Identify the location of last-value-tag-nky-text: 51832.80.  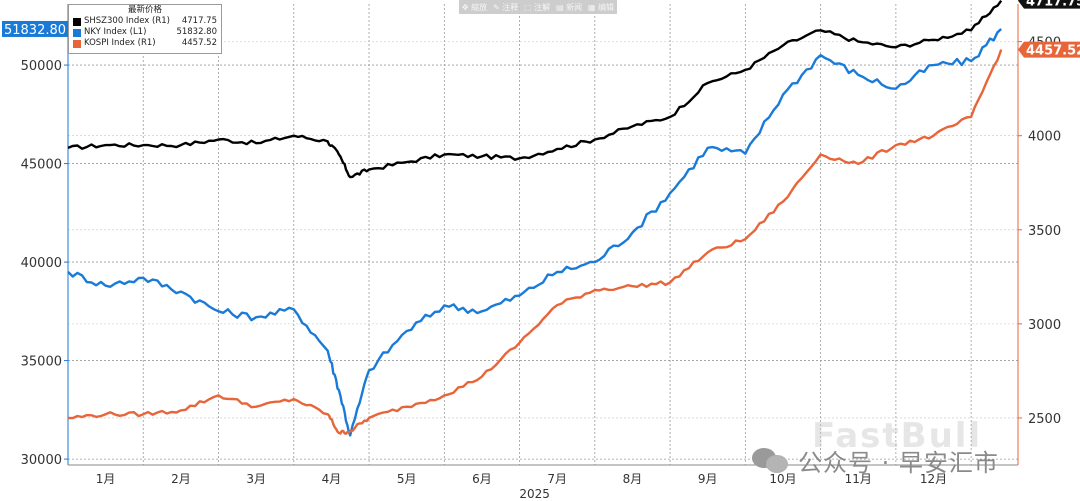
(35, 30).